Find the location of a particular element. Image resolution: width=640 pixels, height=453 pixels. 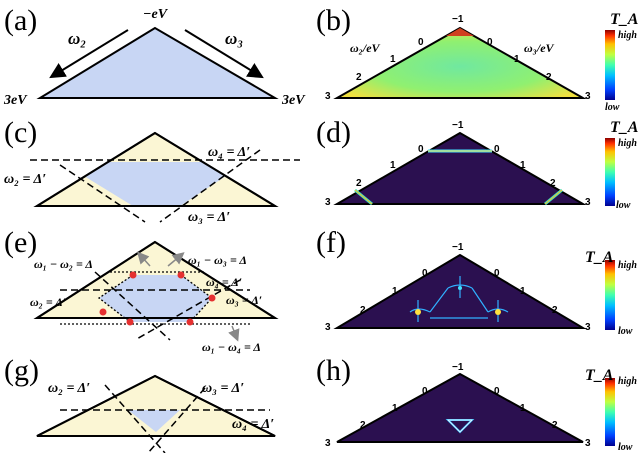

colorbar-title-d: T_A is located at coordinates (624, 127).